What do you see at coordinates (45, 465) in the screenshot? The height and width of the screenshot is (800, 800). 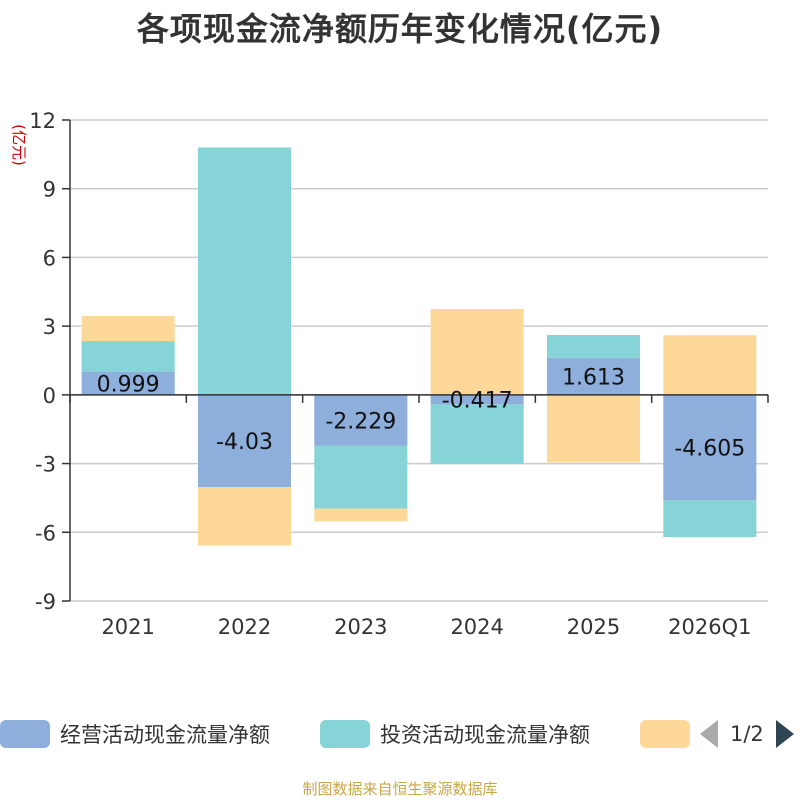 I see `y-tick-label: -3` at bounding box center [45, 465].